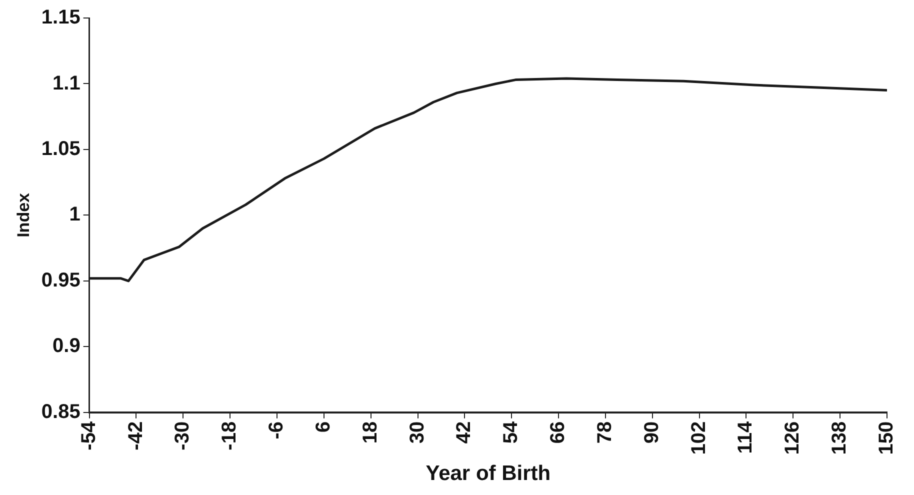  What do you see at coordinates (605, 432) in the screenshot?
I see `x-tick-label: 78` at bounding box center [605, 432].